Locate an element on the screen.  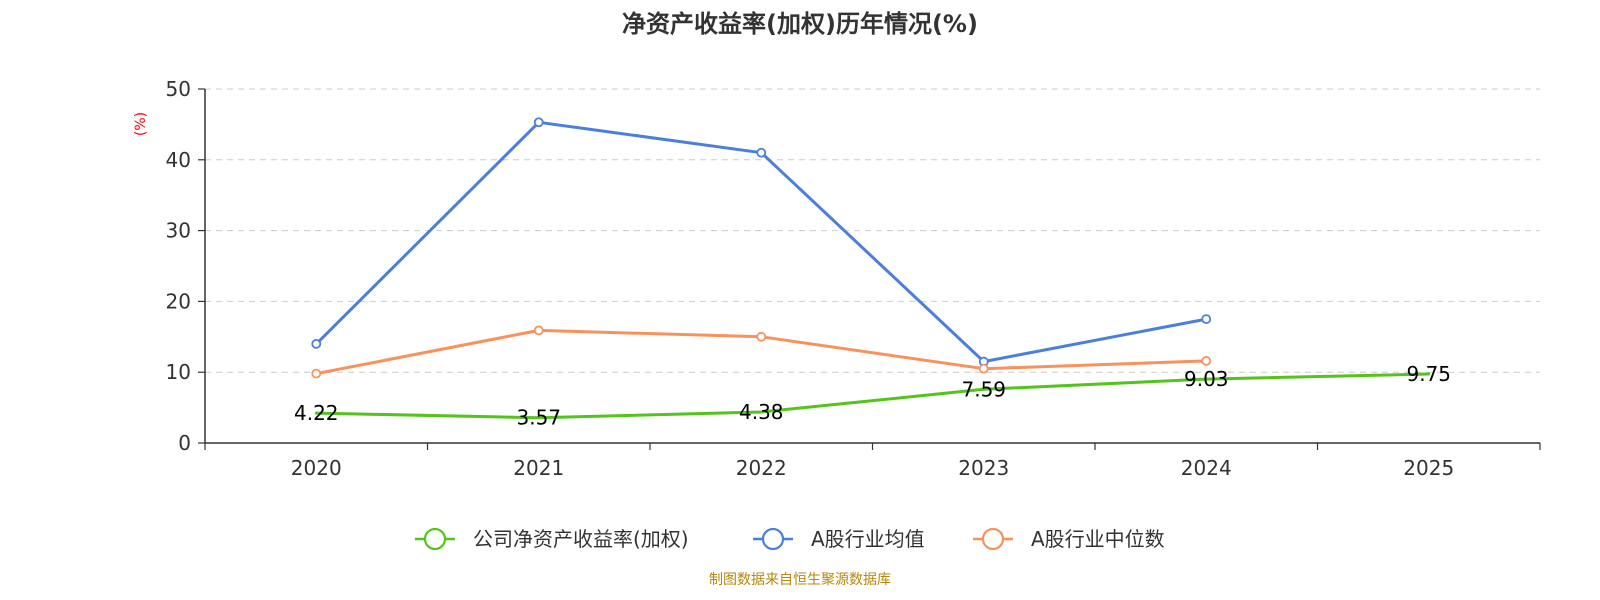
data-label-2020: 4.22 is located at coordinates (316, 413).